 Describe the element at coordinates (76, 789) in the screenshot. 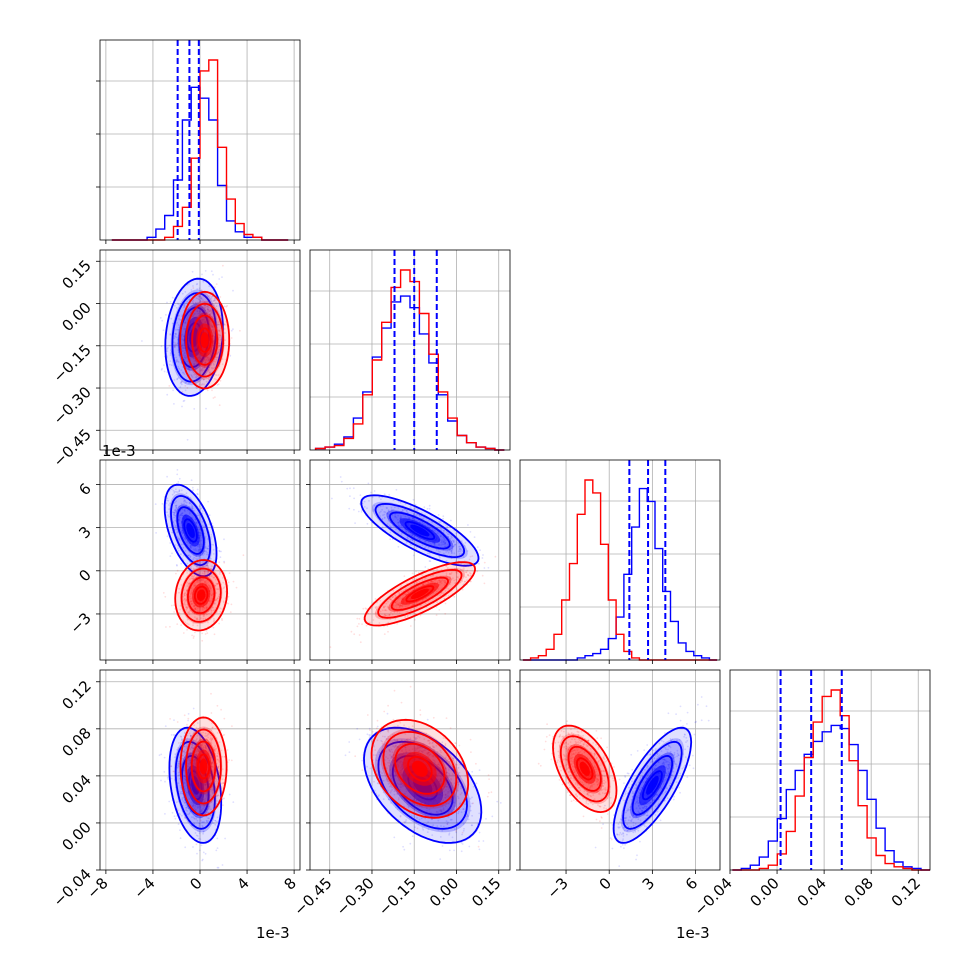

I see `y-tick-label-p3-2: 0.04` at that location.